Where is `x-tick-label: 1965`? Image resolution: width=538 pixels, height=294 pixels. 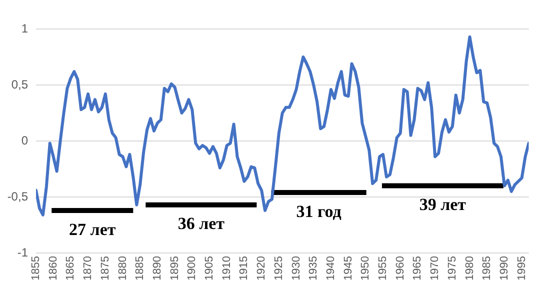 x-tick-label: 1965 is located at coordinates (418, 268).